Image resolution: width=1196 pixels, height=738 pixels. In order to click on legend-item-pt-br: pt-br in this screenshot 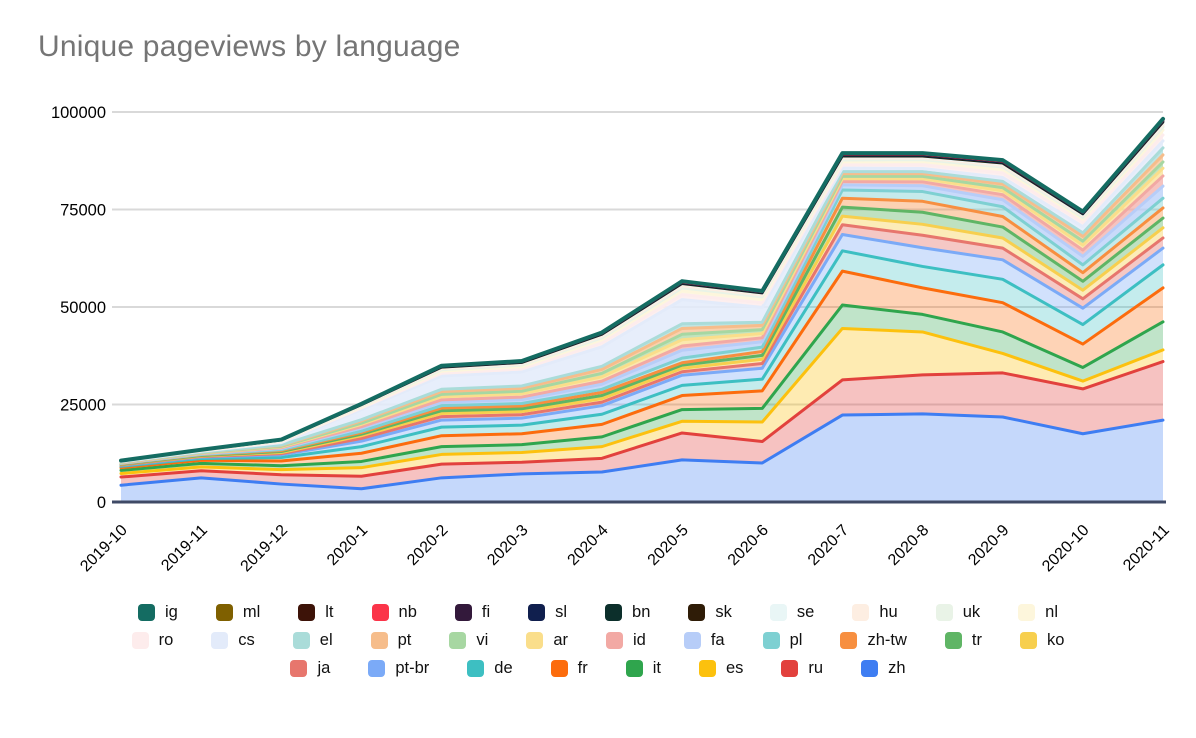, I will do `click(398, 668)`.